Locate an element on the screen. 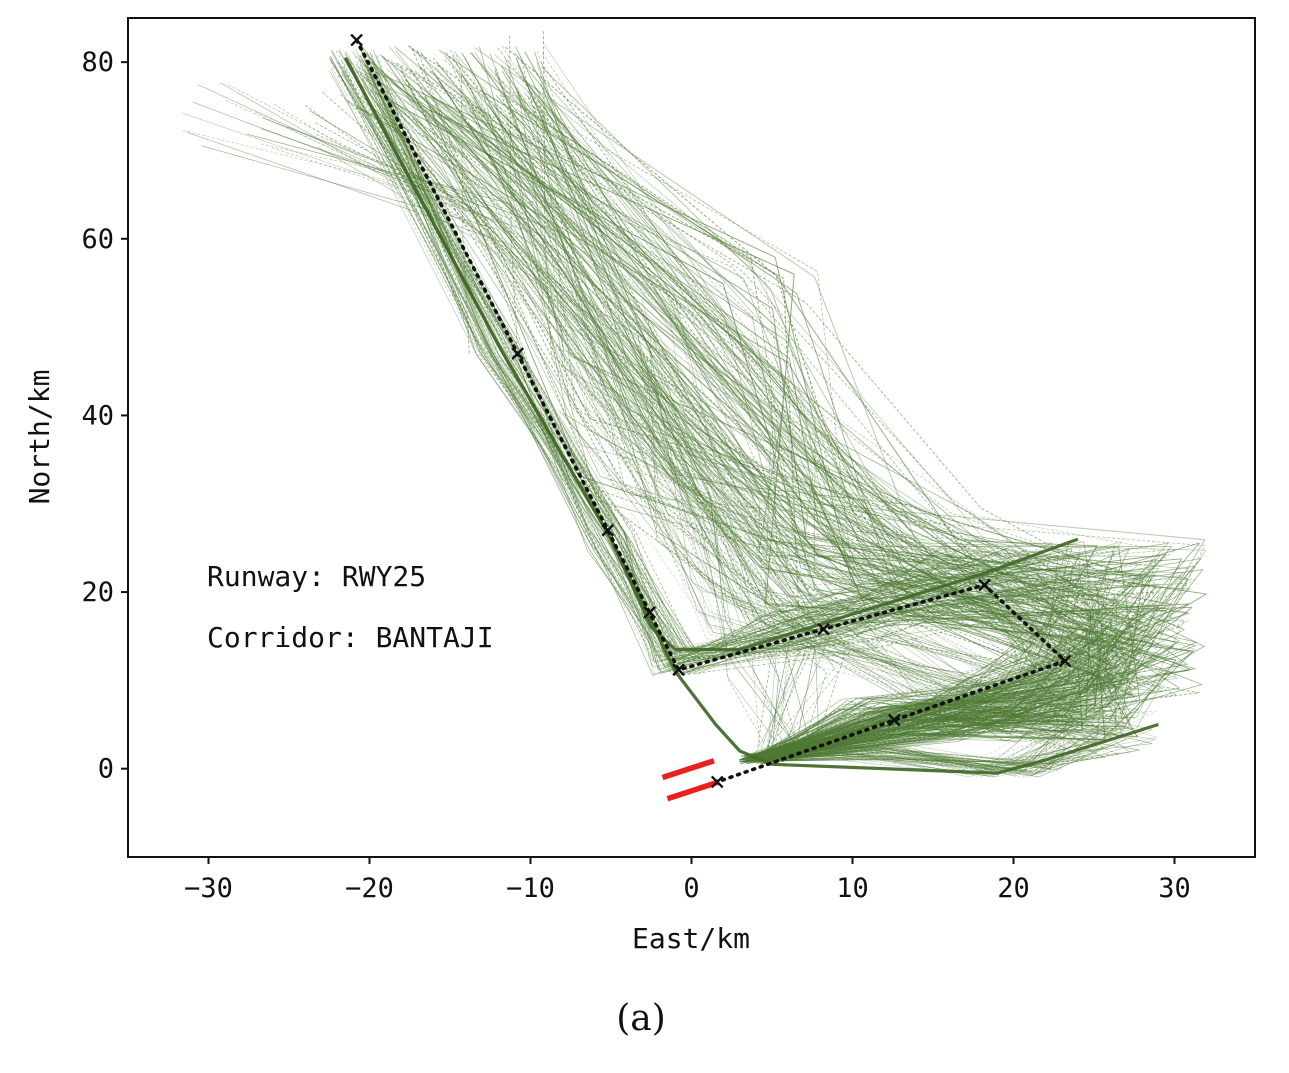 The width and height of the screenshot is (1289, 1073). runway-annotation: Runway: RWY25 is located at coordinates (316, 576).